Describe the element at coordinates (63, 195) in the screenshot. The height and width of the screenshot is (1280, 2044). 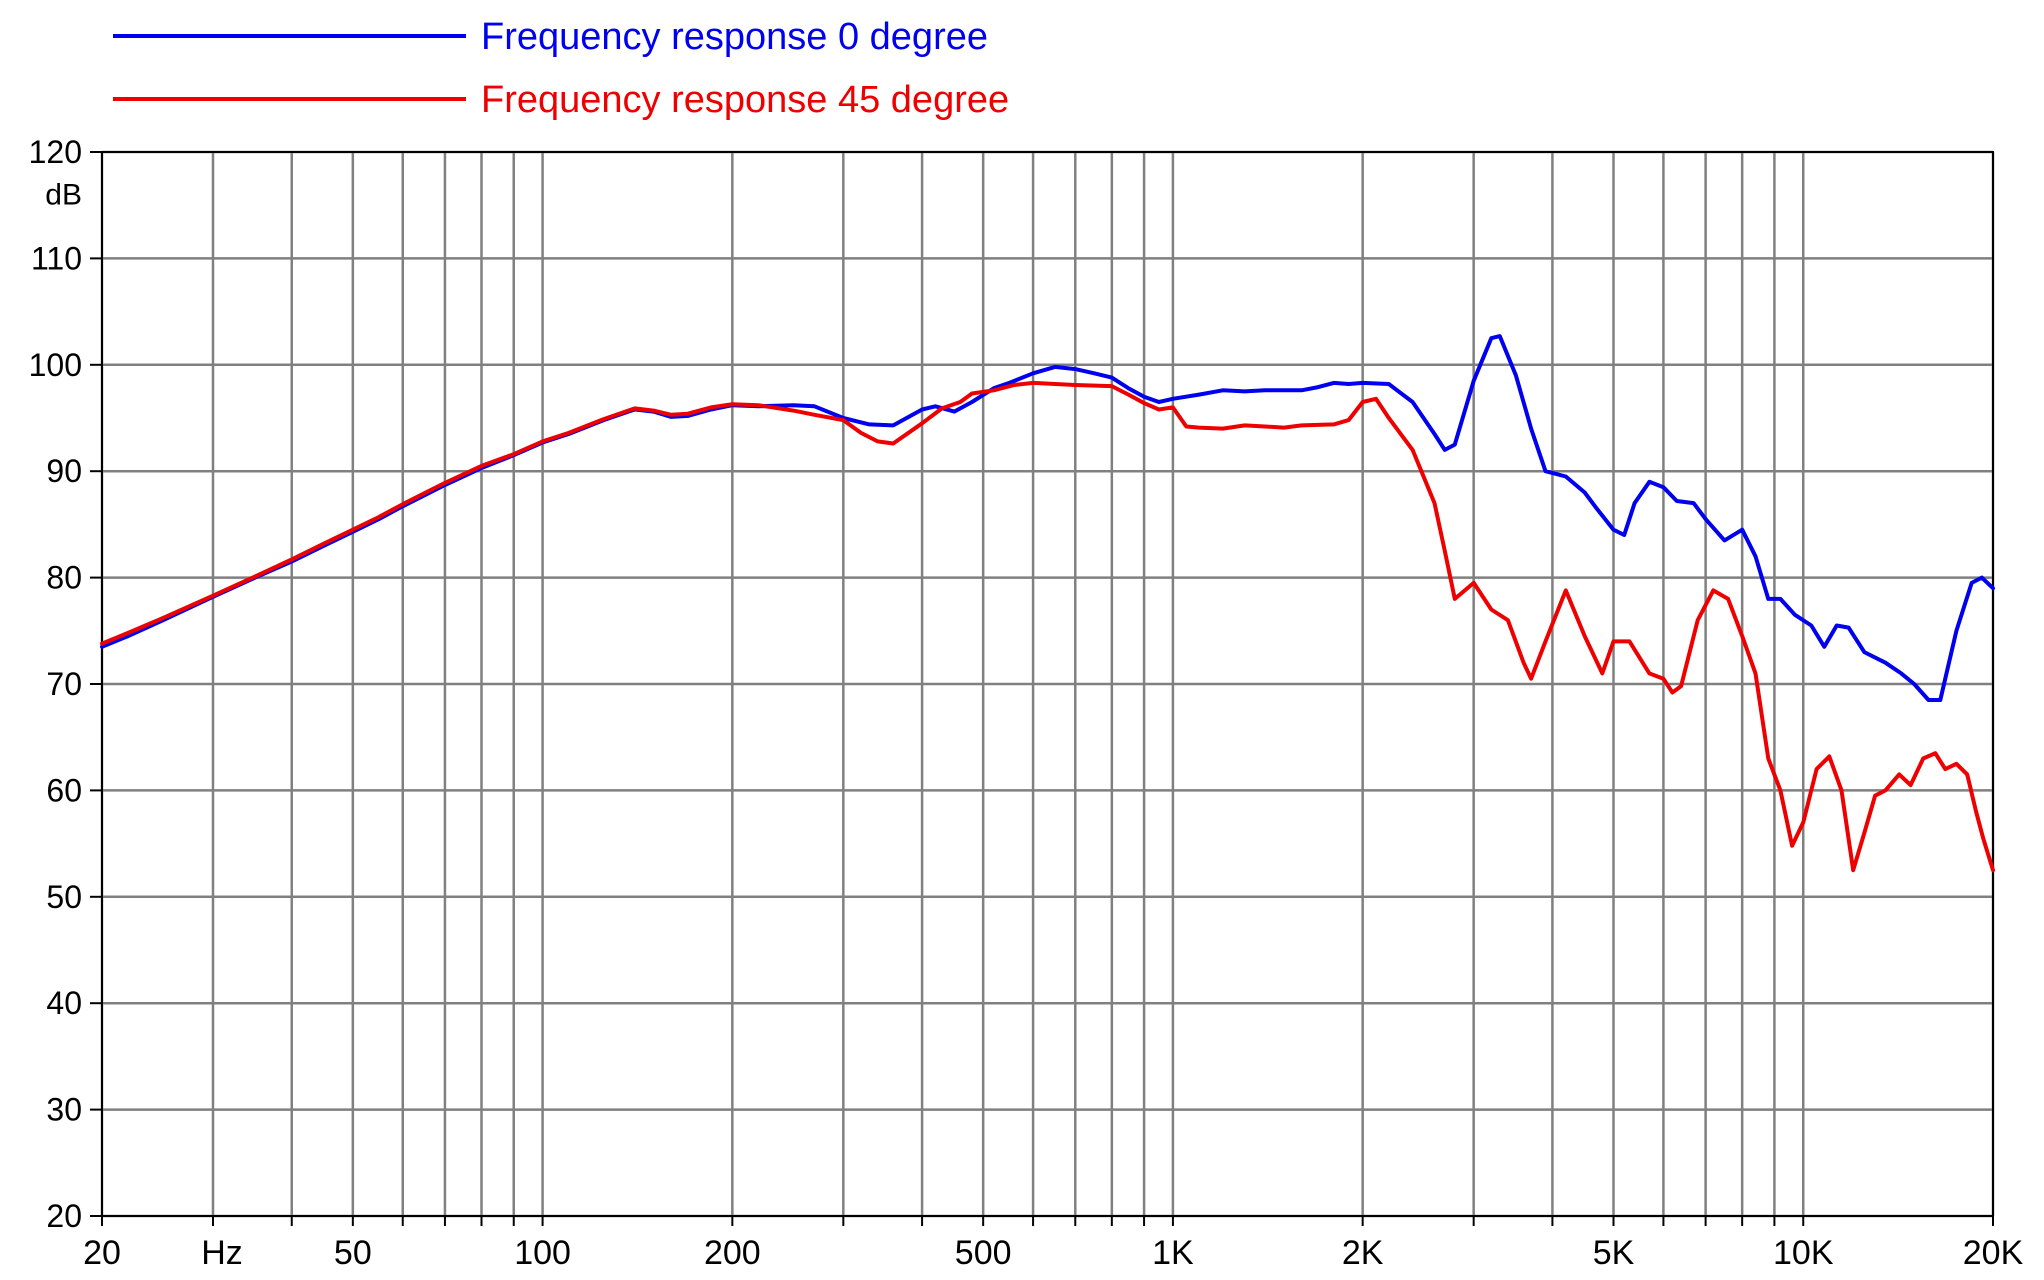
I see `y-axis-unit-label: dB` at that location.